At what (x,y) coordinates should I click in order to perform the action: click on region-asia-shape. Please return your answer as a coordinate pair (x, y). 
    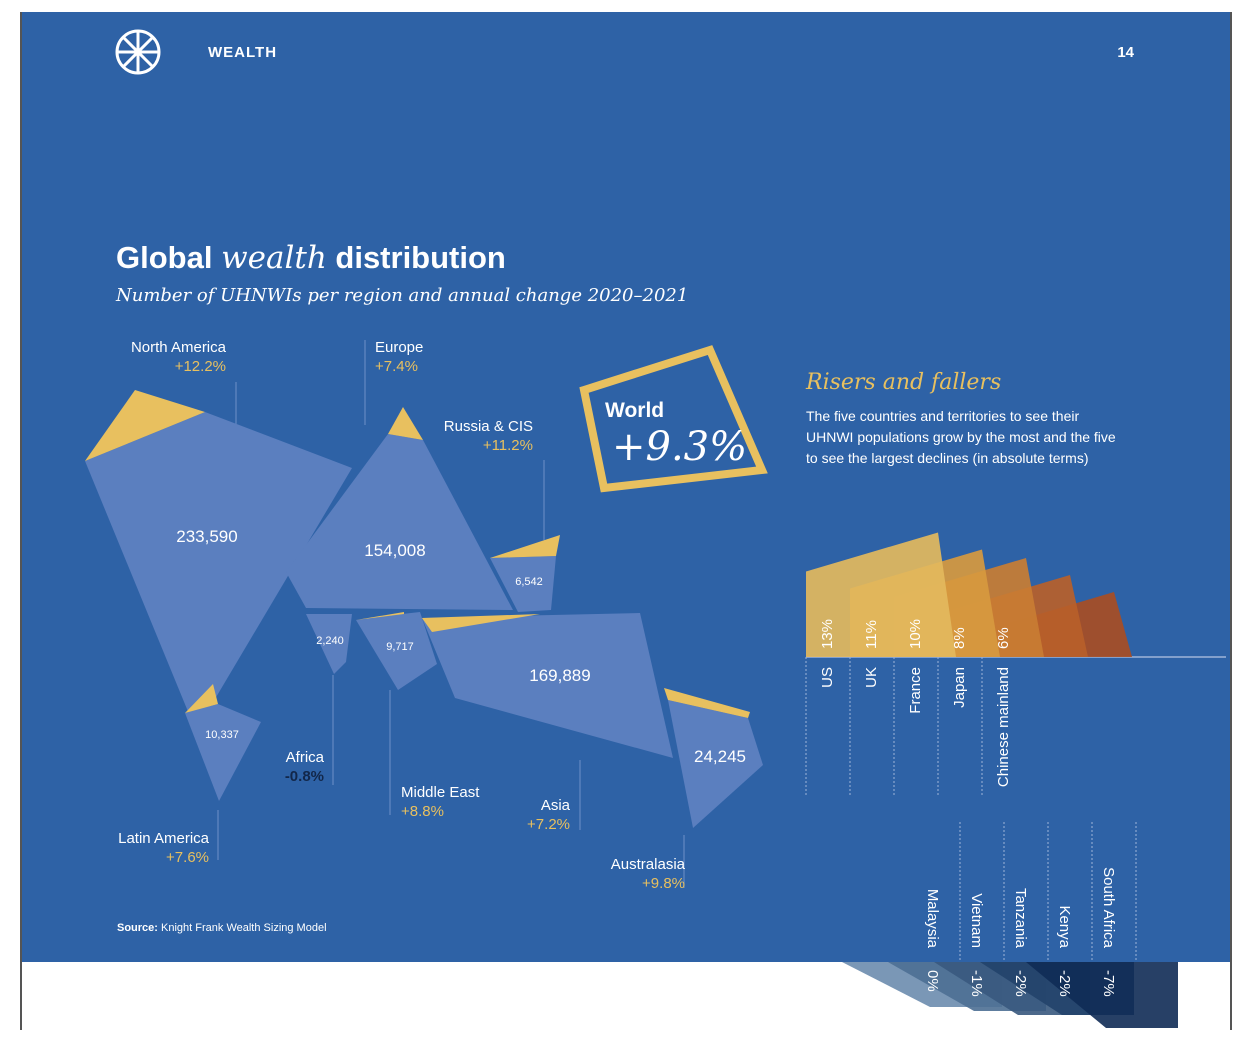
    Looking at the image, I should click on (547, 685).